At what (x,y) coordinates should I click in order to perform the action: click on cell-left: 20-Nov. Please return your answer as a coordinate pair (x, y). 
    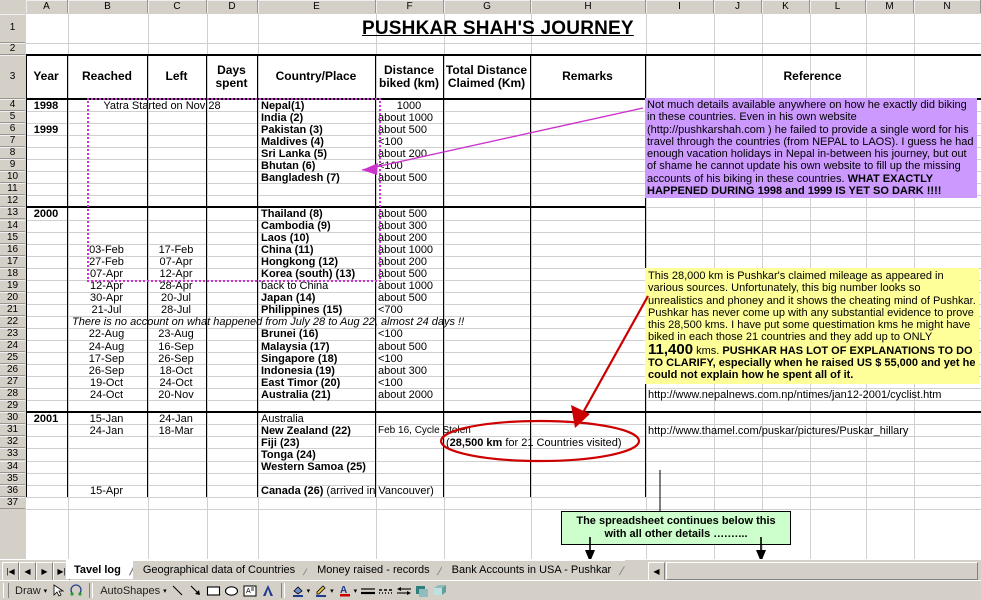
    Looking at the image, I should click on (176, 394).